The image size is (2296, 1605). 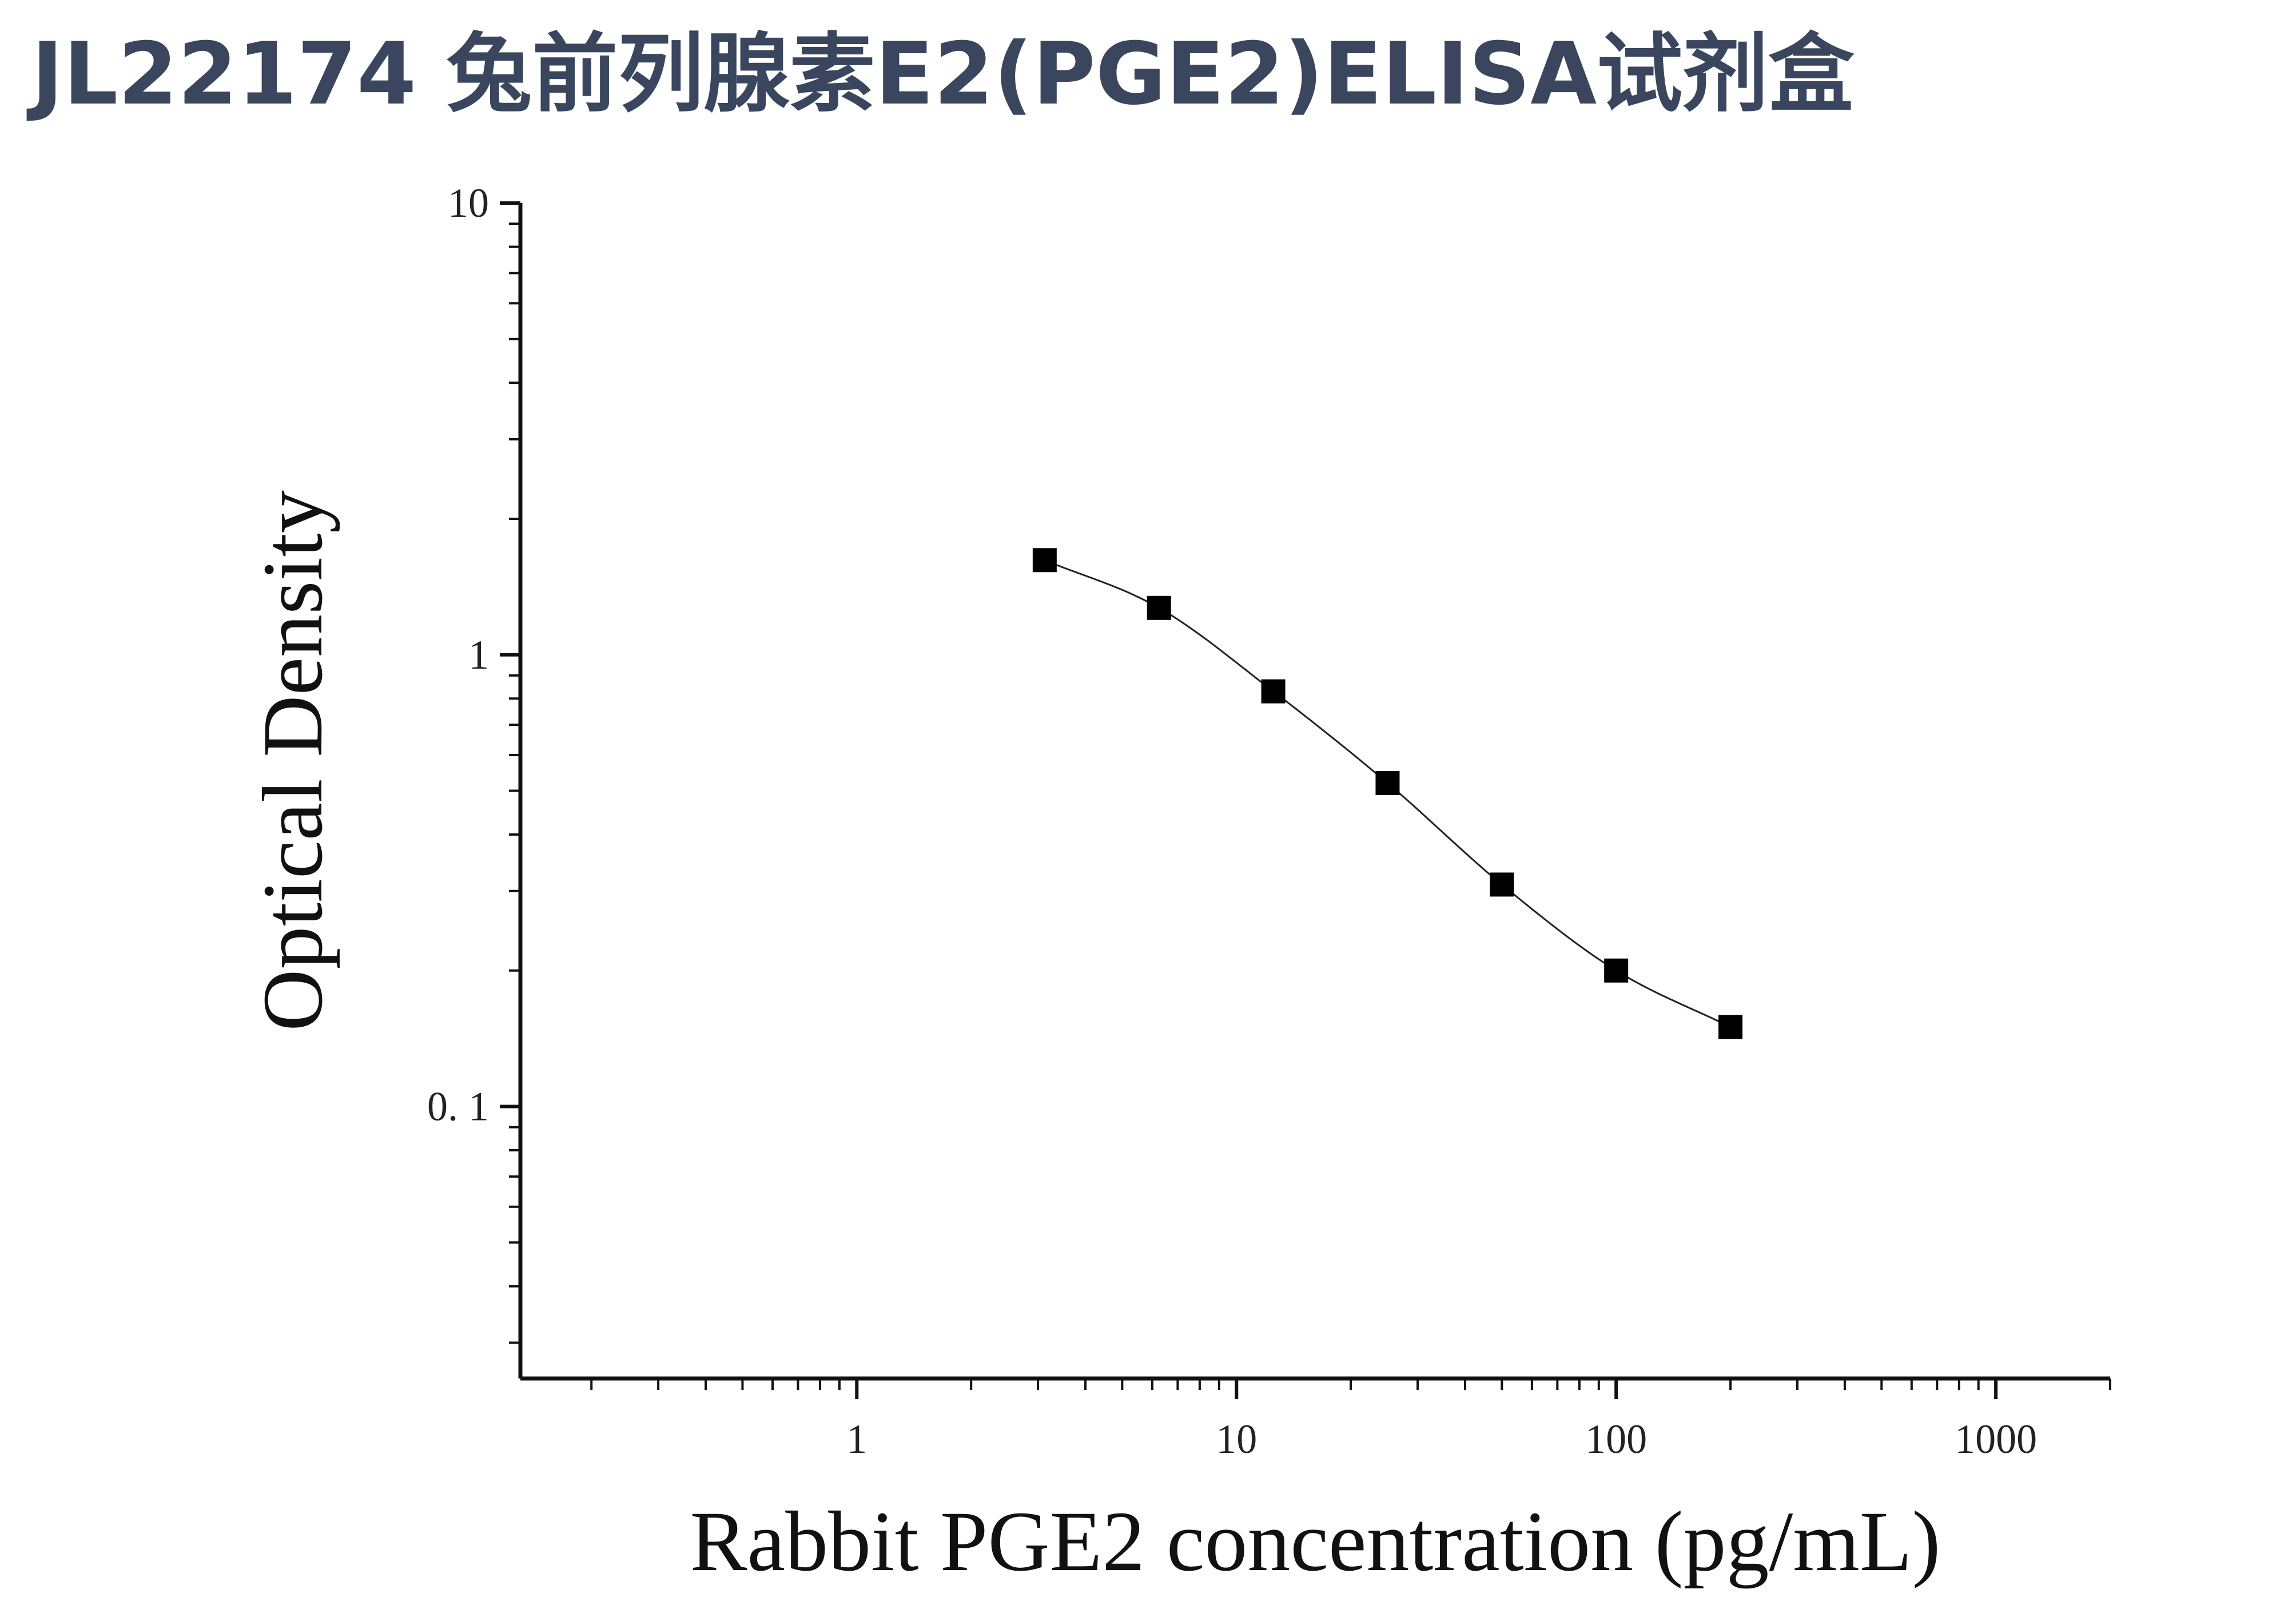 I want to click on data-points, so click(x=1387, y=793).